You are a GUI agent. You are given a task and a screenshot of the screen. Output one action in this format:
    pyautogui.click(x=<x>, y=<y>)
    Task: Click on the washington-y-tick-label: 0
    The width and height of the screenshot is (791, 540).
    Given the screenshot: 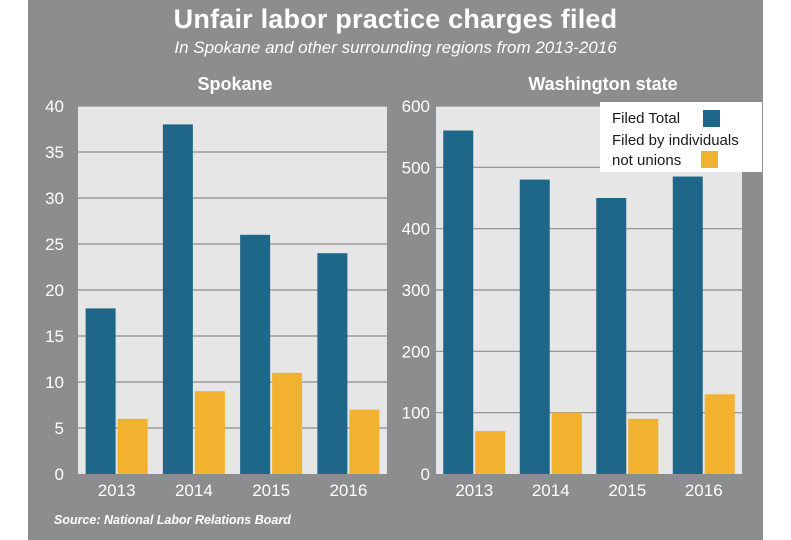 What is the action you would take?
    pyautogui.click(x=425, y=474)
    